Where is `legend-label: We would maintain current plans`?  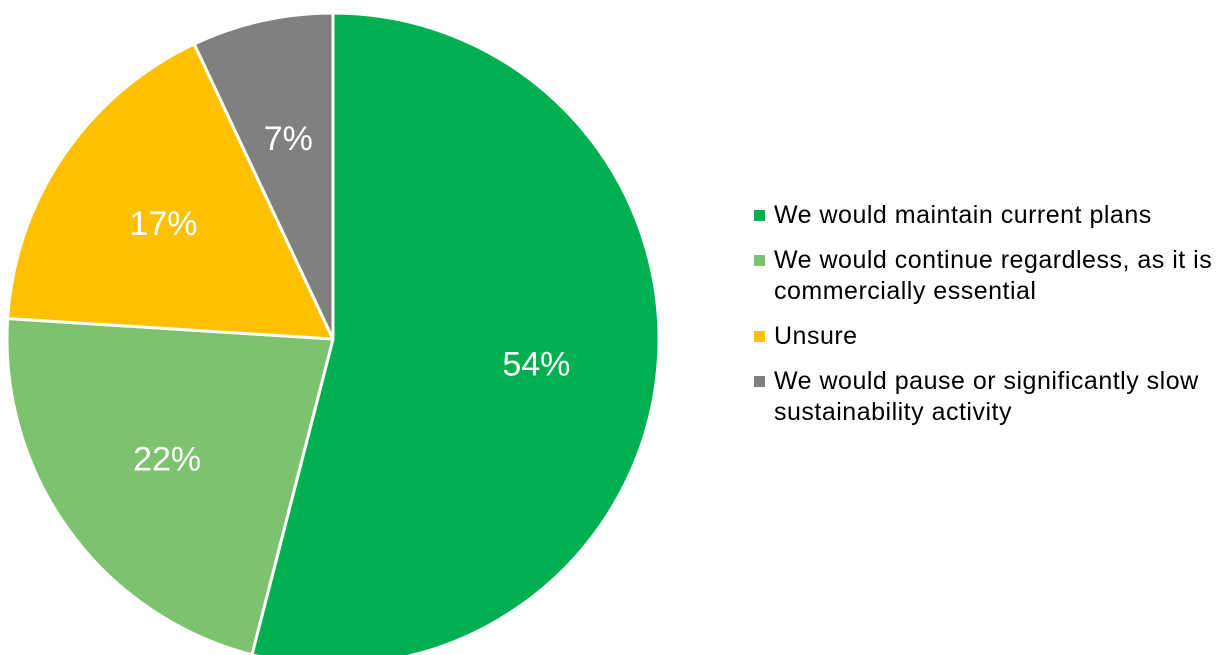
legend-label: We would maintain current plans is located at coordinates (963, 215).